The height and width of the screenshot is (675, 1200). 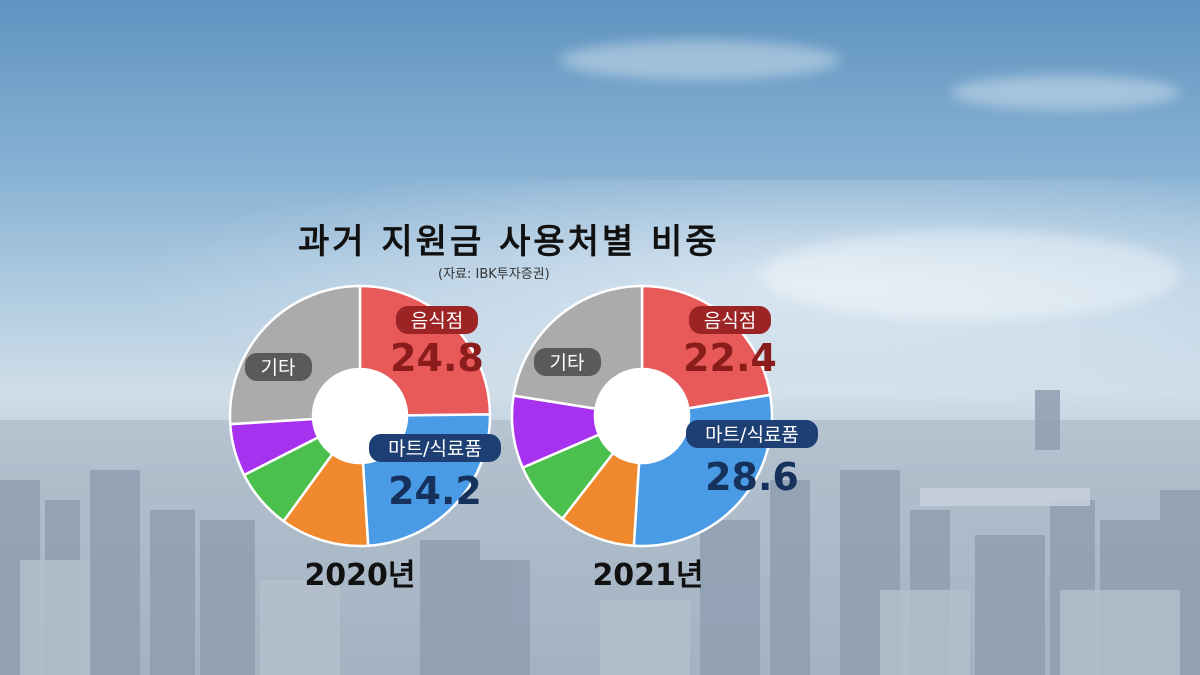 I want to click on chart-title: 과거 지원금 사용처별 비중, so click(x=509, y=242).